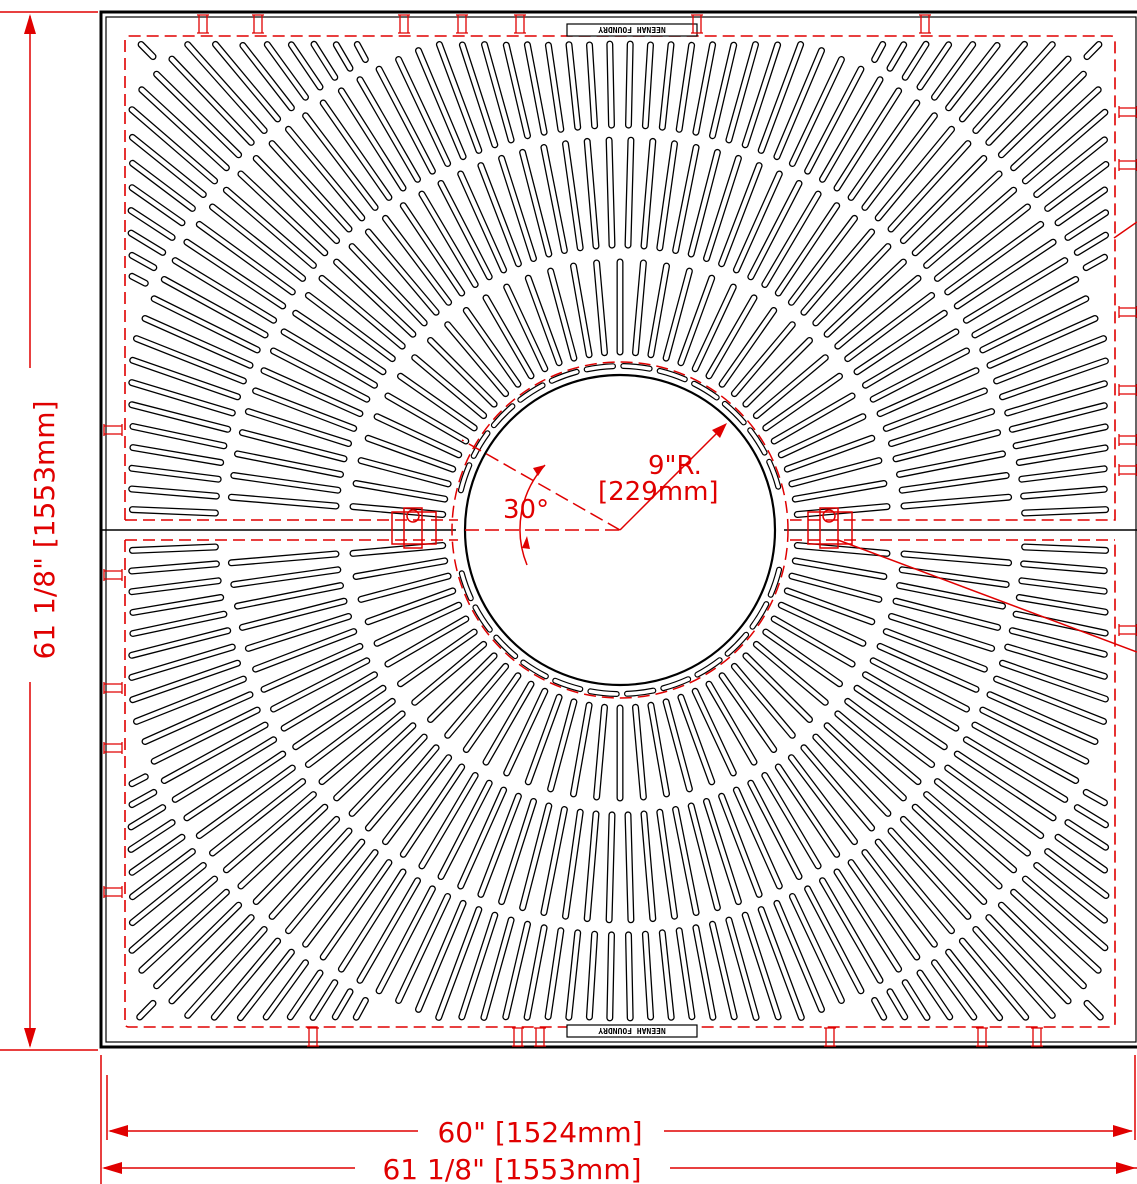 This screenshot has height=1184, width=1137. Describe the element at coordinates (30, 24) in the screenshot. I see `left-dim-arrow-top` at that location.